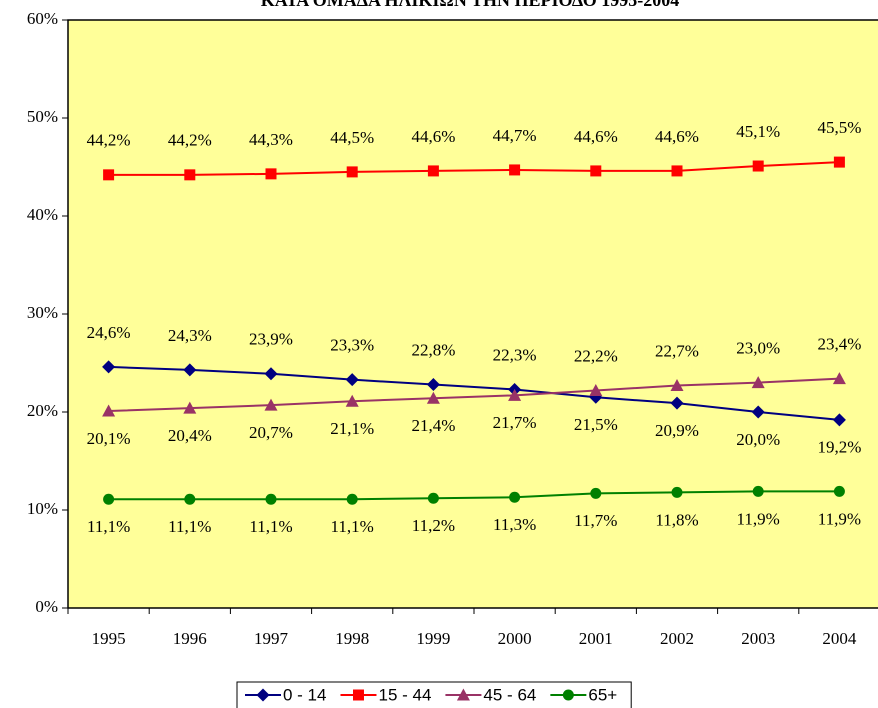 The height and width of the screenshot is (708, 878). I want to click on x-tick-label: 2003, so click(758, 638).